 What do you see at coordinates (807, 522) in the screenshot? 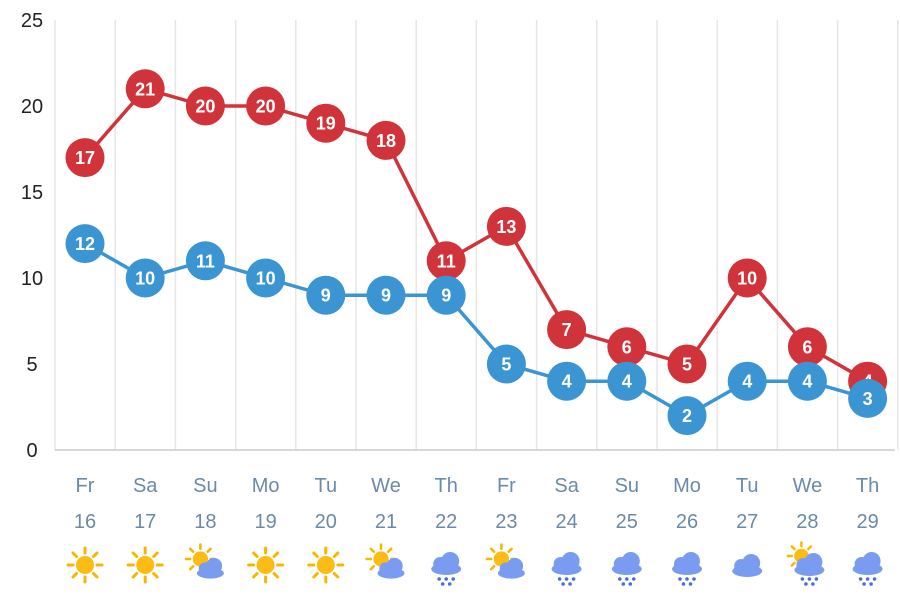
I see `date-label: 28` at bounding box center [807, 522].